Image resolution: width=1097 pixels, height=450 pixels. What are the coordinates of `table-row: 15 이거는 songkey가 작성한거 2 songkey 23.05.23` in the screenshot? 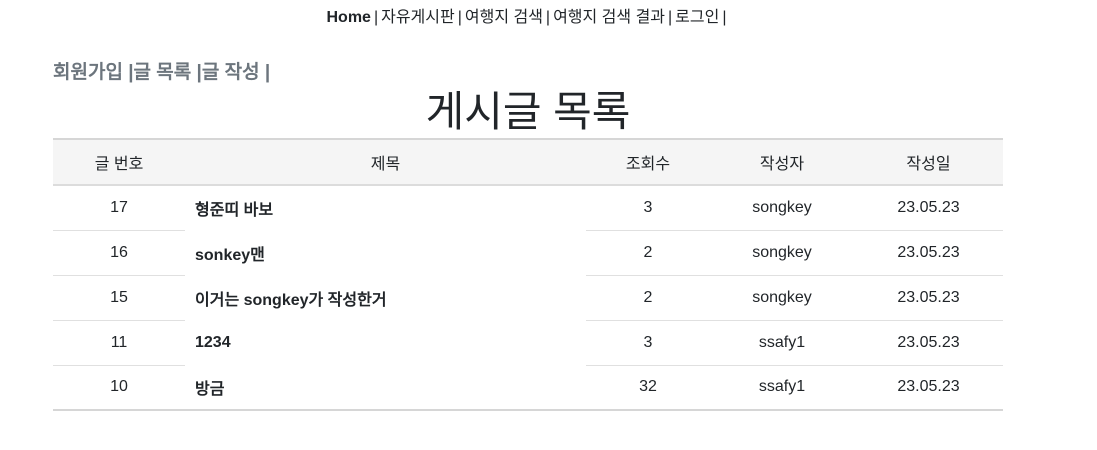 It's located at (528, 298).